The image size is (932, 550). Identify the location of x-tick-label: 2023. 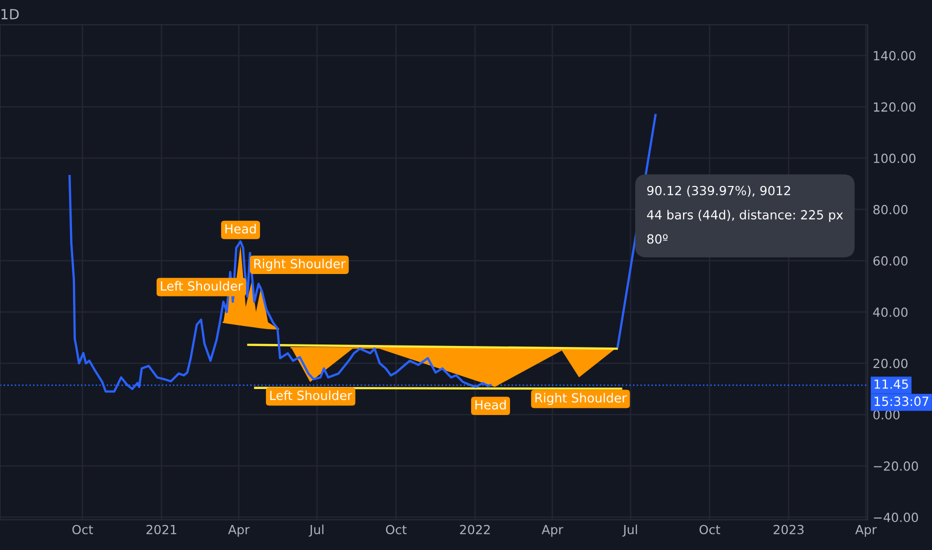
(789, 529).